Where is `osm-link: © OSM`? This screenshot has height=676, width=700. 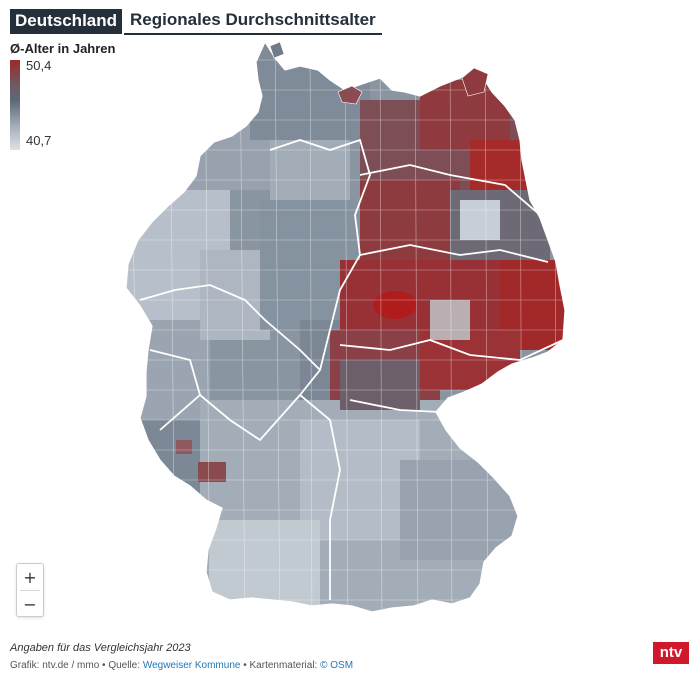
osm-link: © OSM is located at coordinates (337, 665).